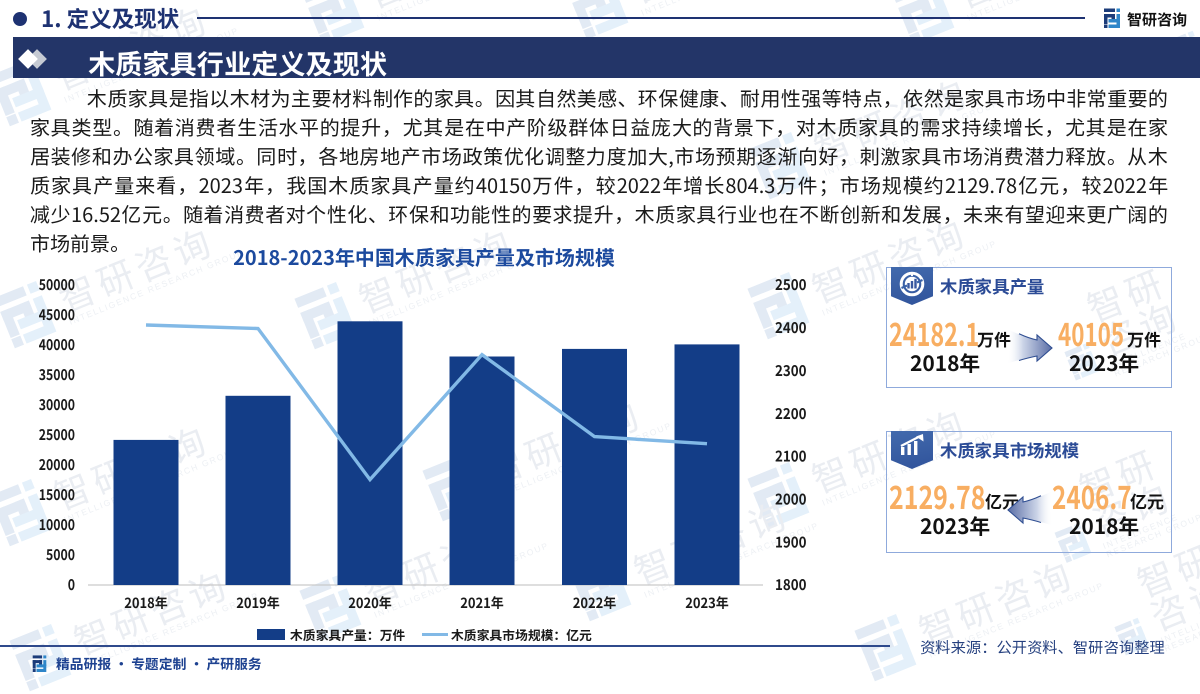  I want to click on svg-text: 5000, so click(60, 554).